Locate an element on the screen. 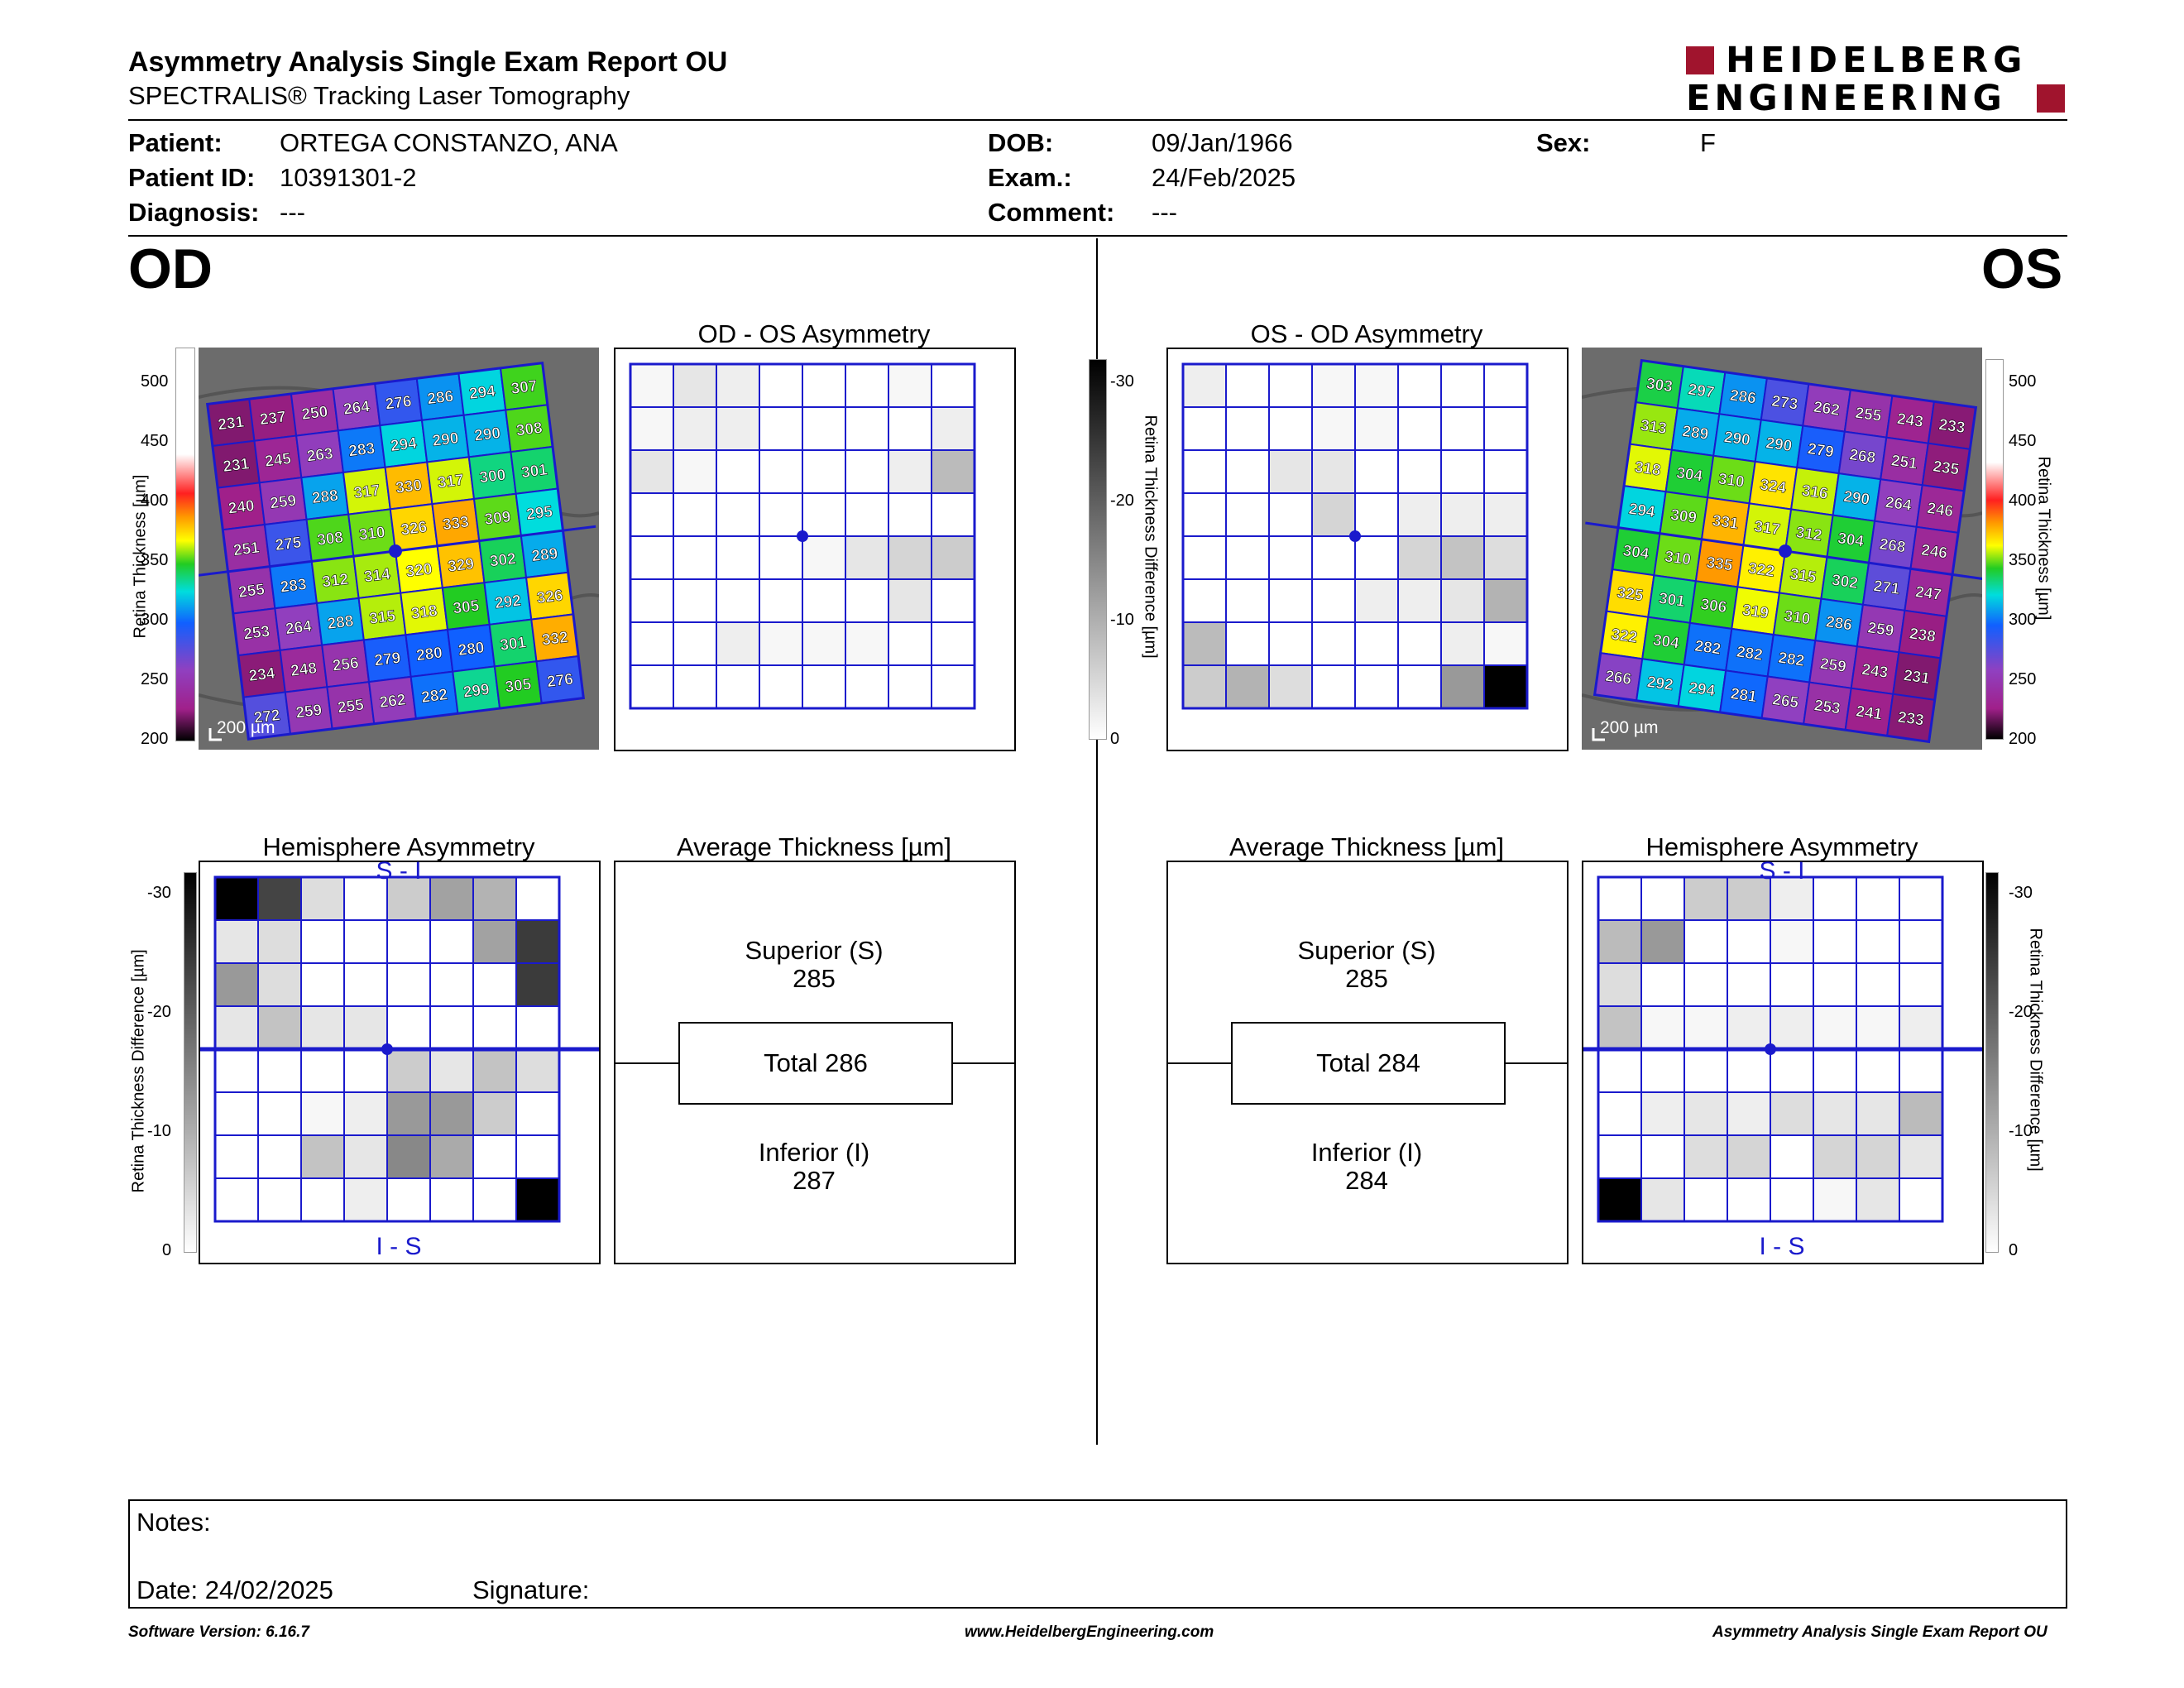 The width and height of the screenshot is (2184, 1688). logo-square-top is located at coordinates (1700, 60).